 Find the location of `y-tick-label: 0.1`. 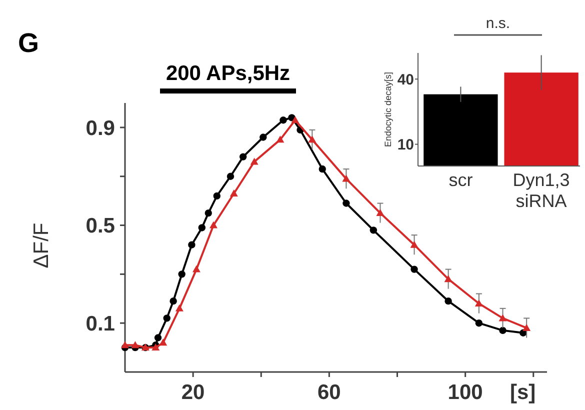

y-tick-label: 0.1 is located at coordinates (101, 324).